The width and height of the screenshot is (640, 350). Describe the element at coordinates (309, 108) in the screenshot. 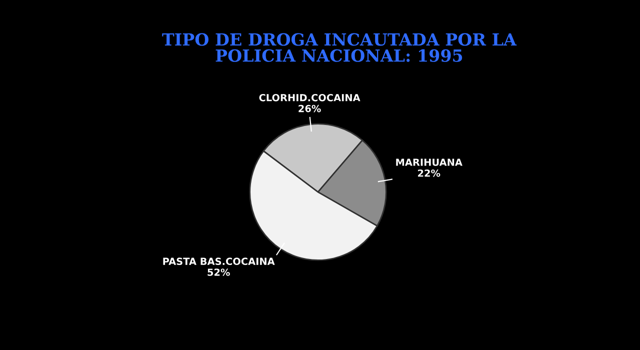

I see `data-label: 26%` at that location.